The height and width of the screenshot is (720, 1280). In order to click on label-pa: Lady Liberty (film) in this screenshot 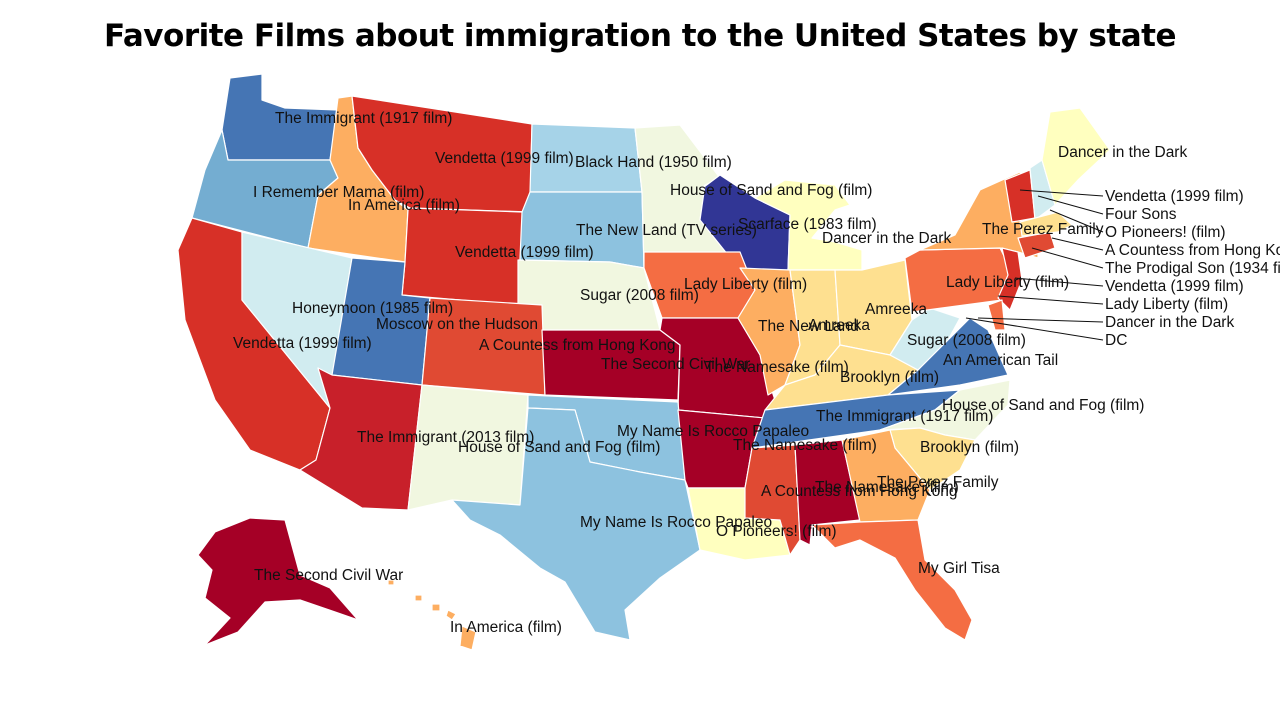, I will do `click(1007, 282)`.